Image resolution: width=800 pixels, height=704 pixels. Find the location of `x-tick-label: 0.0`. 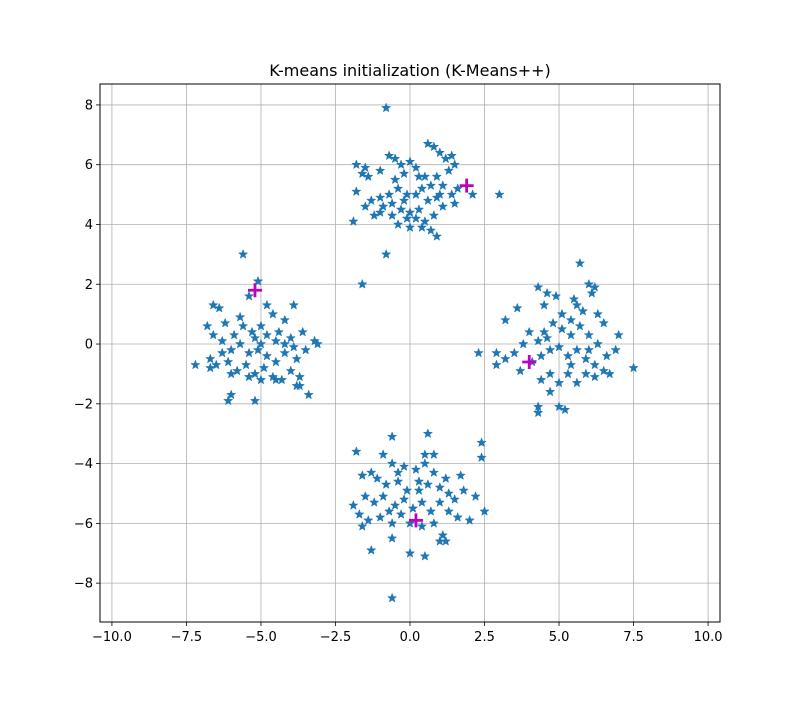

x-tick-label: 0.0 is located at coordinates (410, 637).